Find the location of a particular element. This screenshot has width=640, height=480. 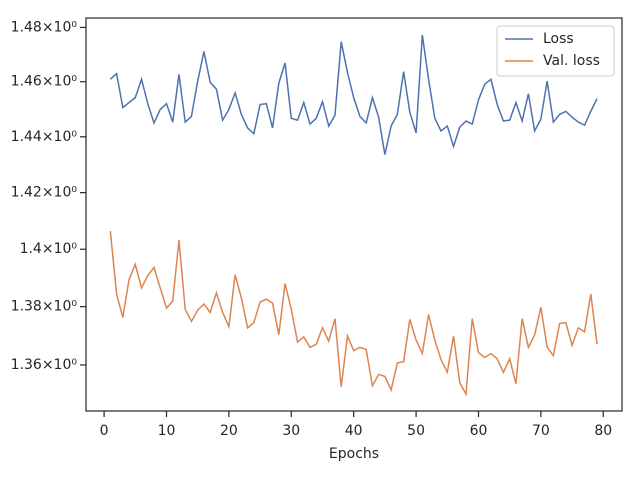

x-axis-label: Epochs is located at coordinates (354, 454).